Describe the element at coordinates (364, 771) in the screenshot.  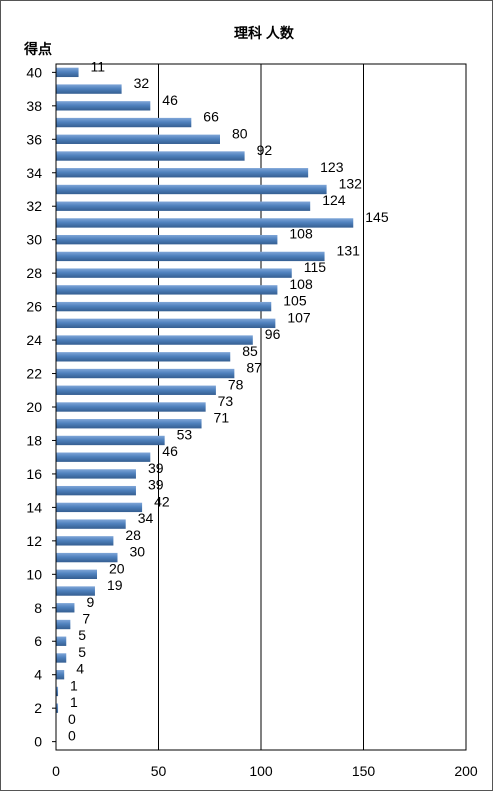
I see `x-tick-150: 150` at that location.